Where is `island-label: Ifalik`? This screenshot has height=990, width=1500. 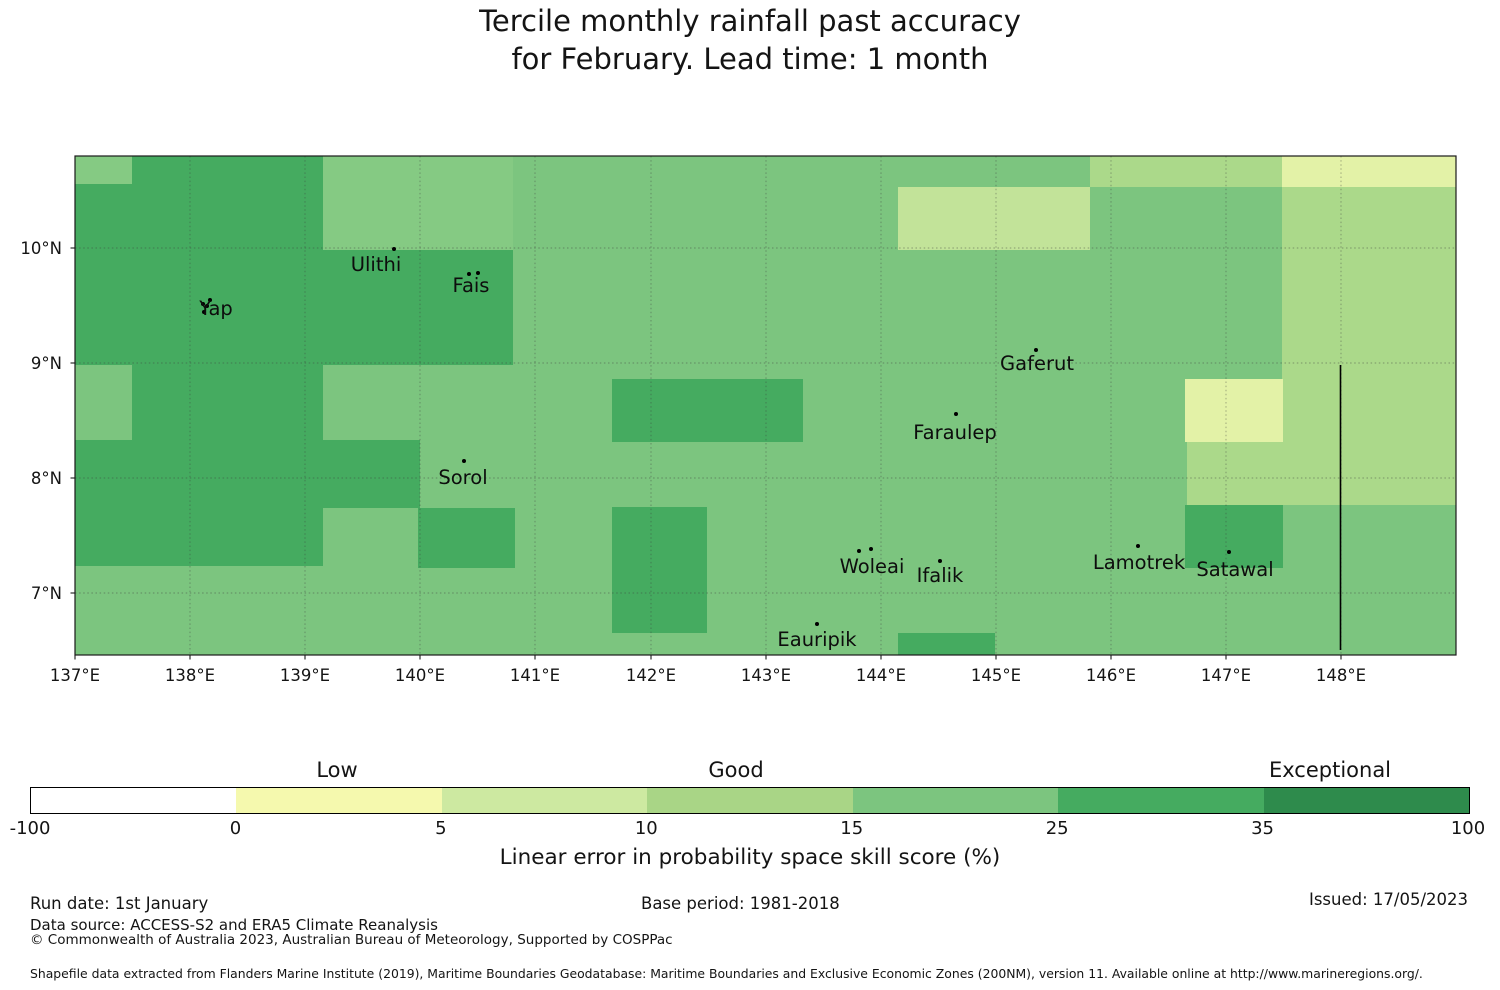
island-label: Ifalik is located at coordinates (940, 575).